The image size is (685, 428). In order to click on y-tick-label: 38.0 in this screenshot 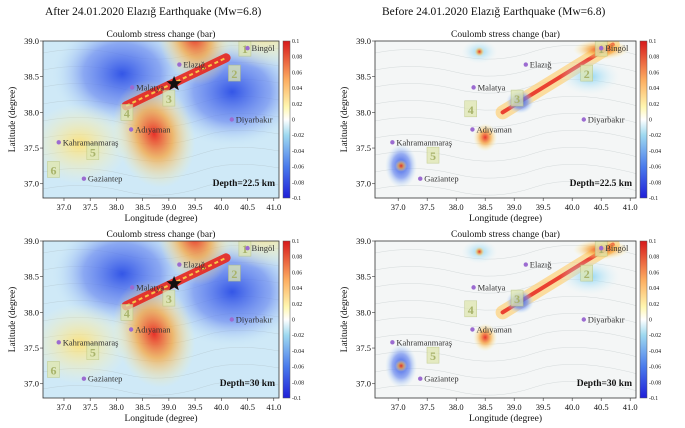, I will do `click(31, 312)`.